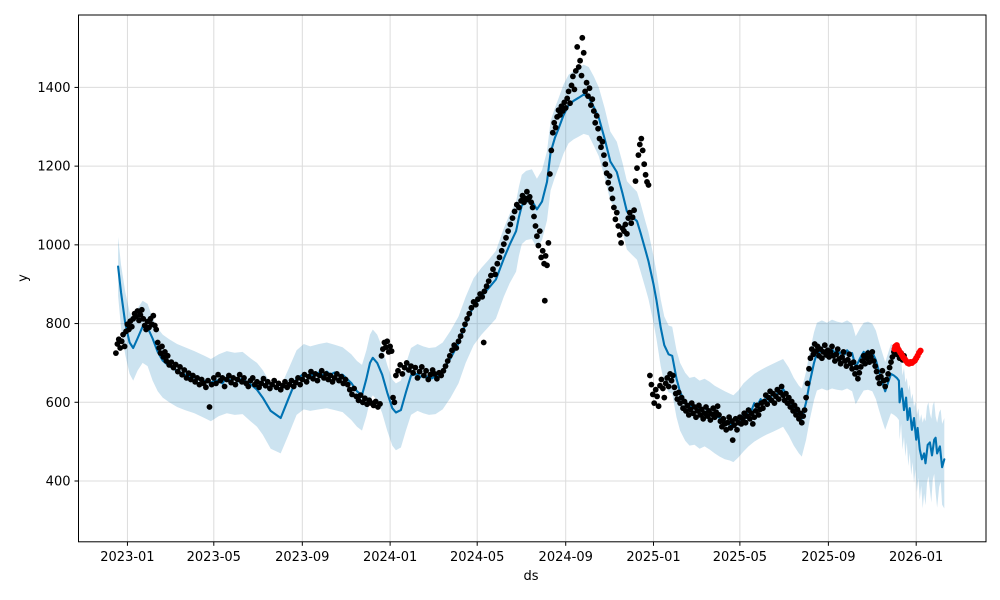 This screenshot has width=1000, height=600. I want to click on x-tick-label: 2025-05, so click(740, 557).